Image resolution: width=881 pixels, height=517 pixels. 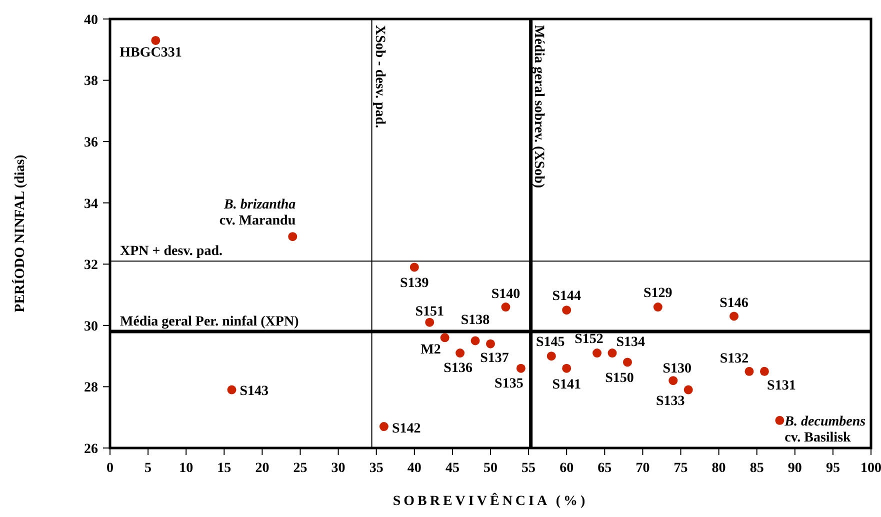 What do you see at coordinates (589, 340) in the screenshot?
I see `annotation: S152` at bounding box center [589, 340].